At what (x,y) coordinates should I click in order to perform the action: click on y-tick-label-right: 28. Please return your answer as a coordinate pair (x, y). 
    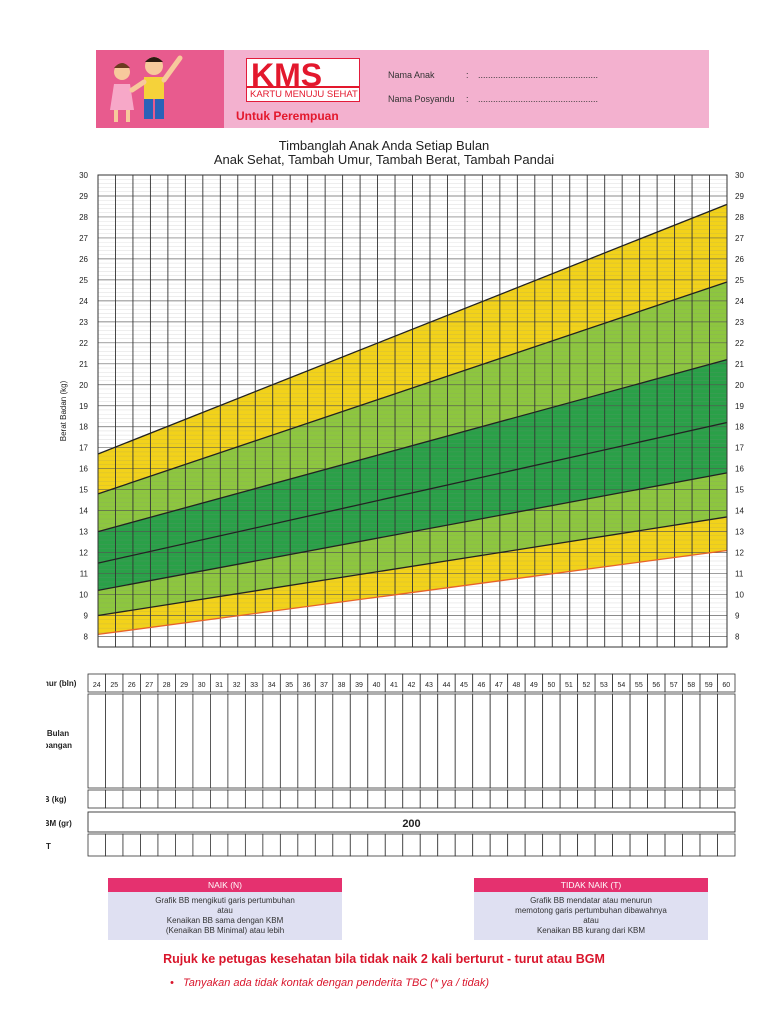
    Looking at the image, I should click on (739, 217).